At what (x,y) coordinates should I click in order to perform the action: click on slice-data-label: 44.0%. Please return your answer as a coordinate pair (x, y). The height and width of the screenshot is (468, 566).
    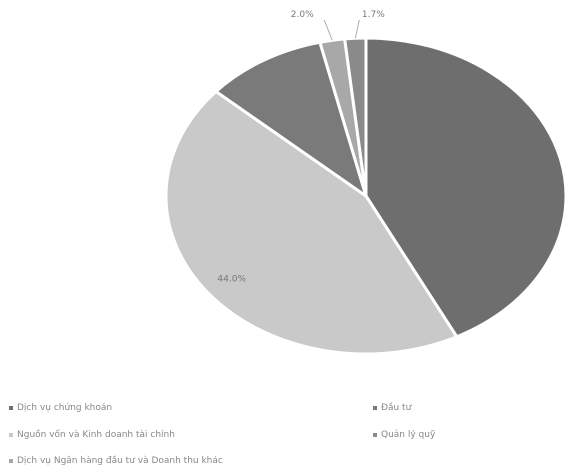
    Looking at the image, I should click on (231, 279).